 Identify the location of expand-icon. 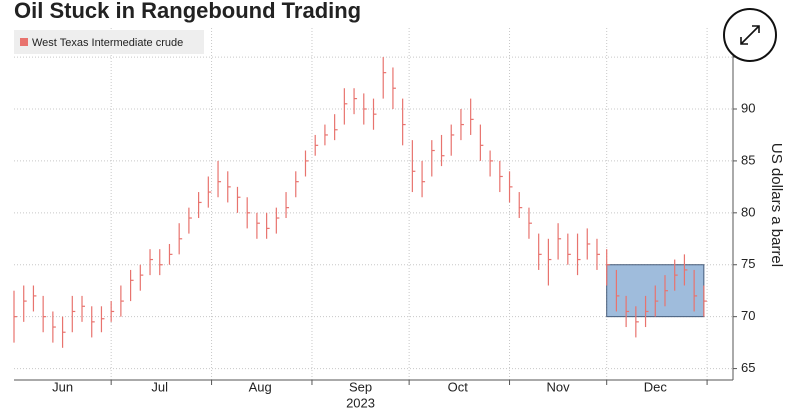
(750, 35).